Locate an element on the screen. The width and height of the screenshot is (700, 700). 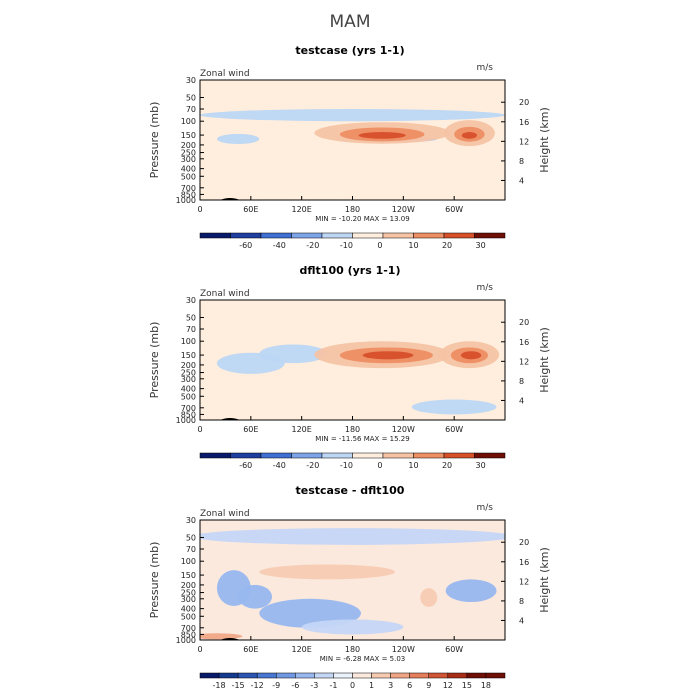
panel-2-colorbar-label-3: -10 is located at coordinates (346, 465).